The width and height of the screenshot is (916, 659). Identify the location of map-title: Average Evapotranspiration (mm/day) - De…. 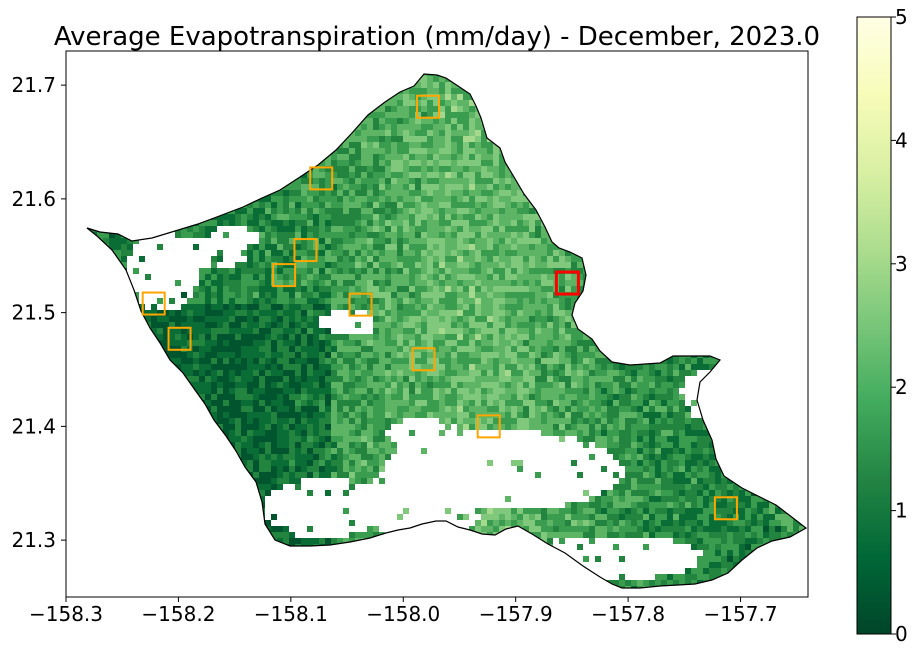
(437, 37).